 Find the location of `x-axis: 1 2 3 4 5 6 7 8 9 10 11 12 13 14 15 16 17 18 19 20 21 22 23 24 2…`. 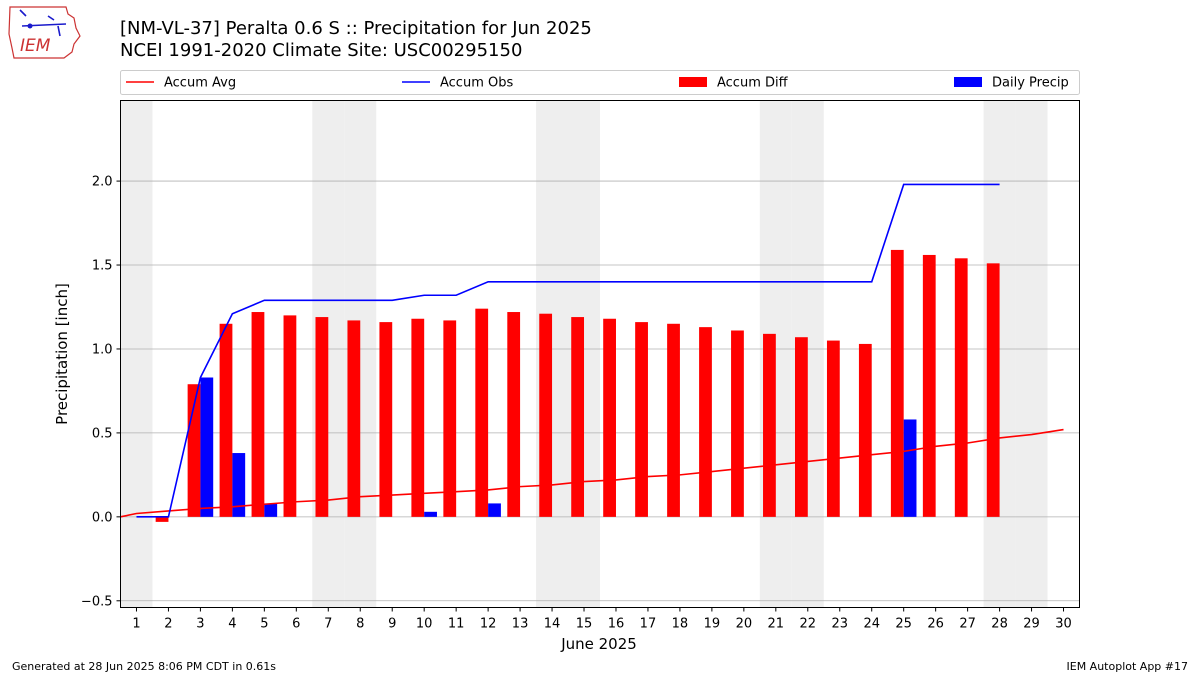

x-axis: 1 2 3 4 5 6 7 8 9 10 11 12 13 14 15 16 17 18 19 20 21 22 23 24 2… is located at coordinates (602, 619).